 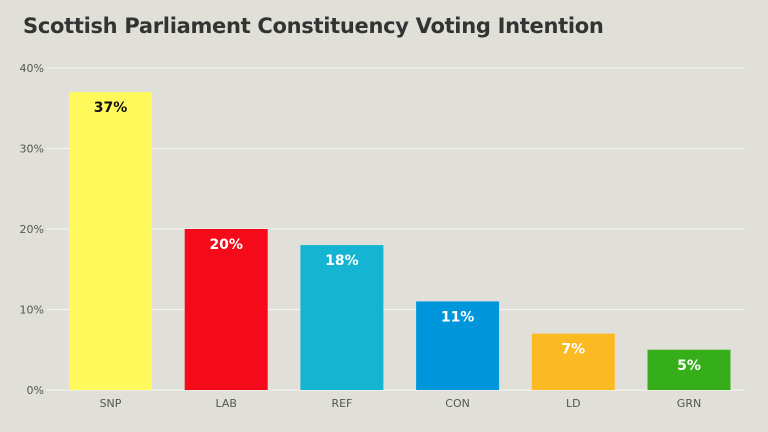 I want to click on bar-lab, so click(x=226, y=309).